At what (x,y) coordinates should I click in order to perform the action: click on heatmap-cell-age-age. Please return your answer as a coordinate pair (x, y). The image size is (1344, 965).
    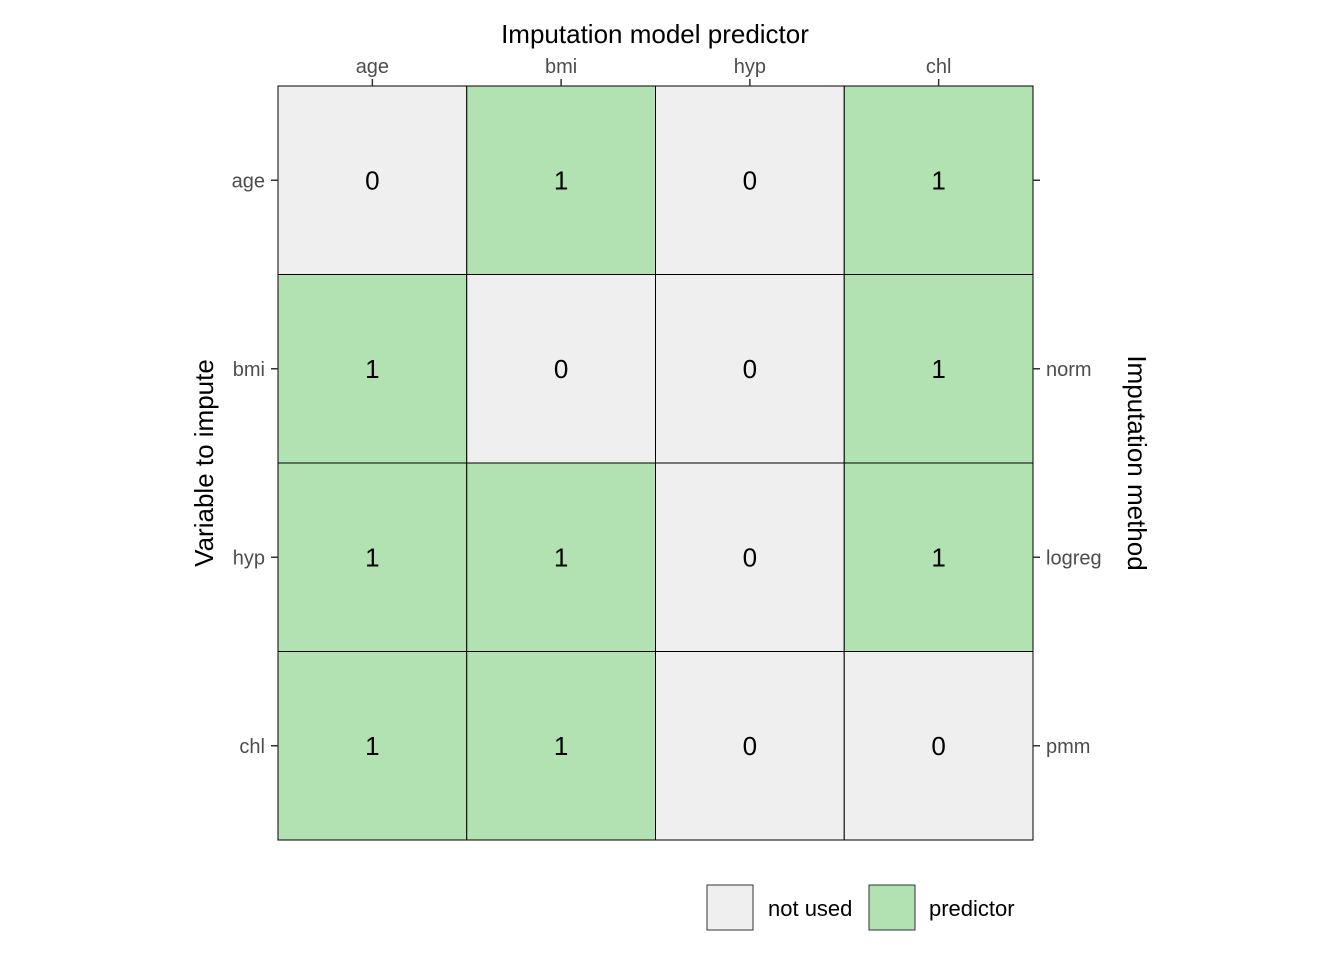
    Looking at the image, I should click on (372, 180).